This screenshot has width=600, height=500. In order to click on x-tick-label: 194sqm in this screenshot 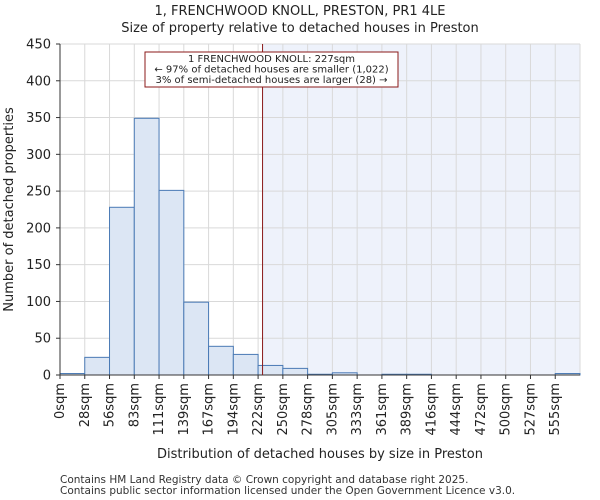, I will do `click(233, 409)`.